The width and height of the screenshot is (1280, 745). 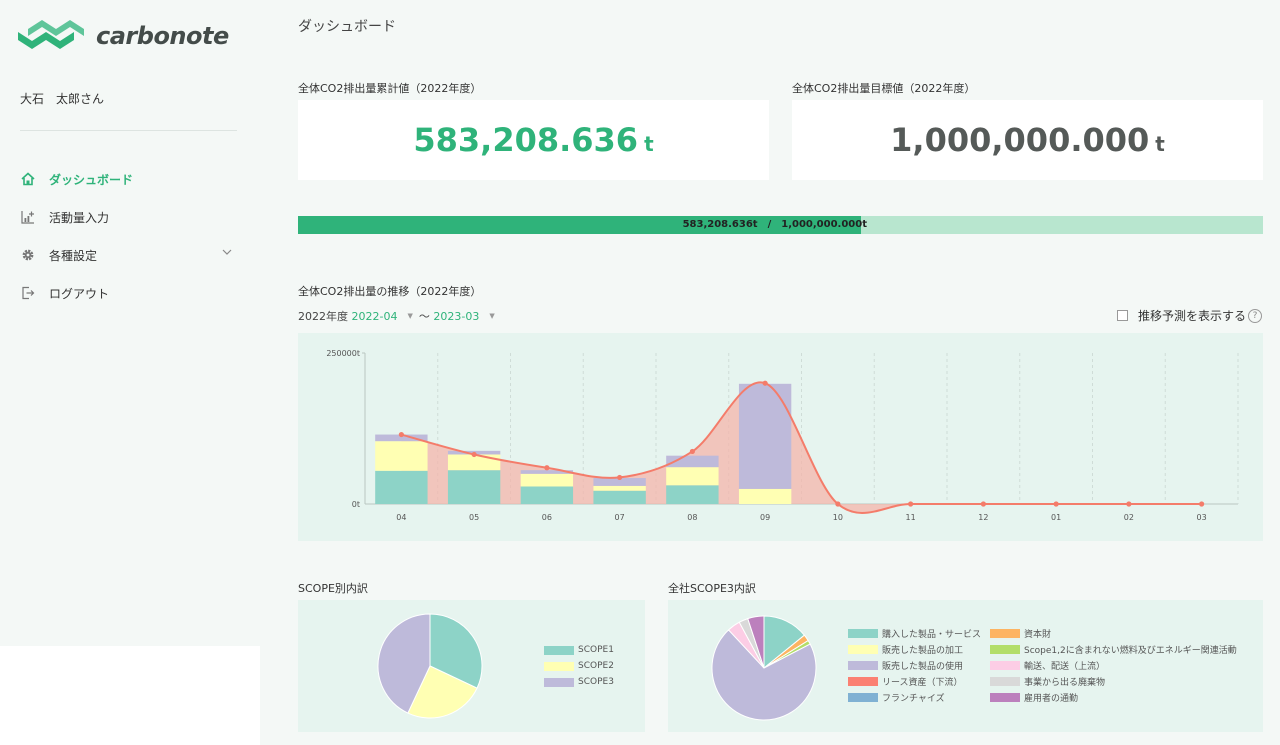 I want to click on legend-label: 雇用者の通勤, so click(x=1051, y=698).